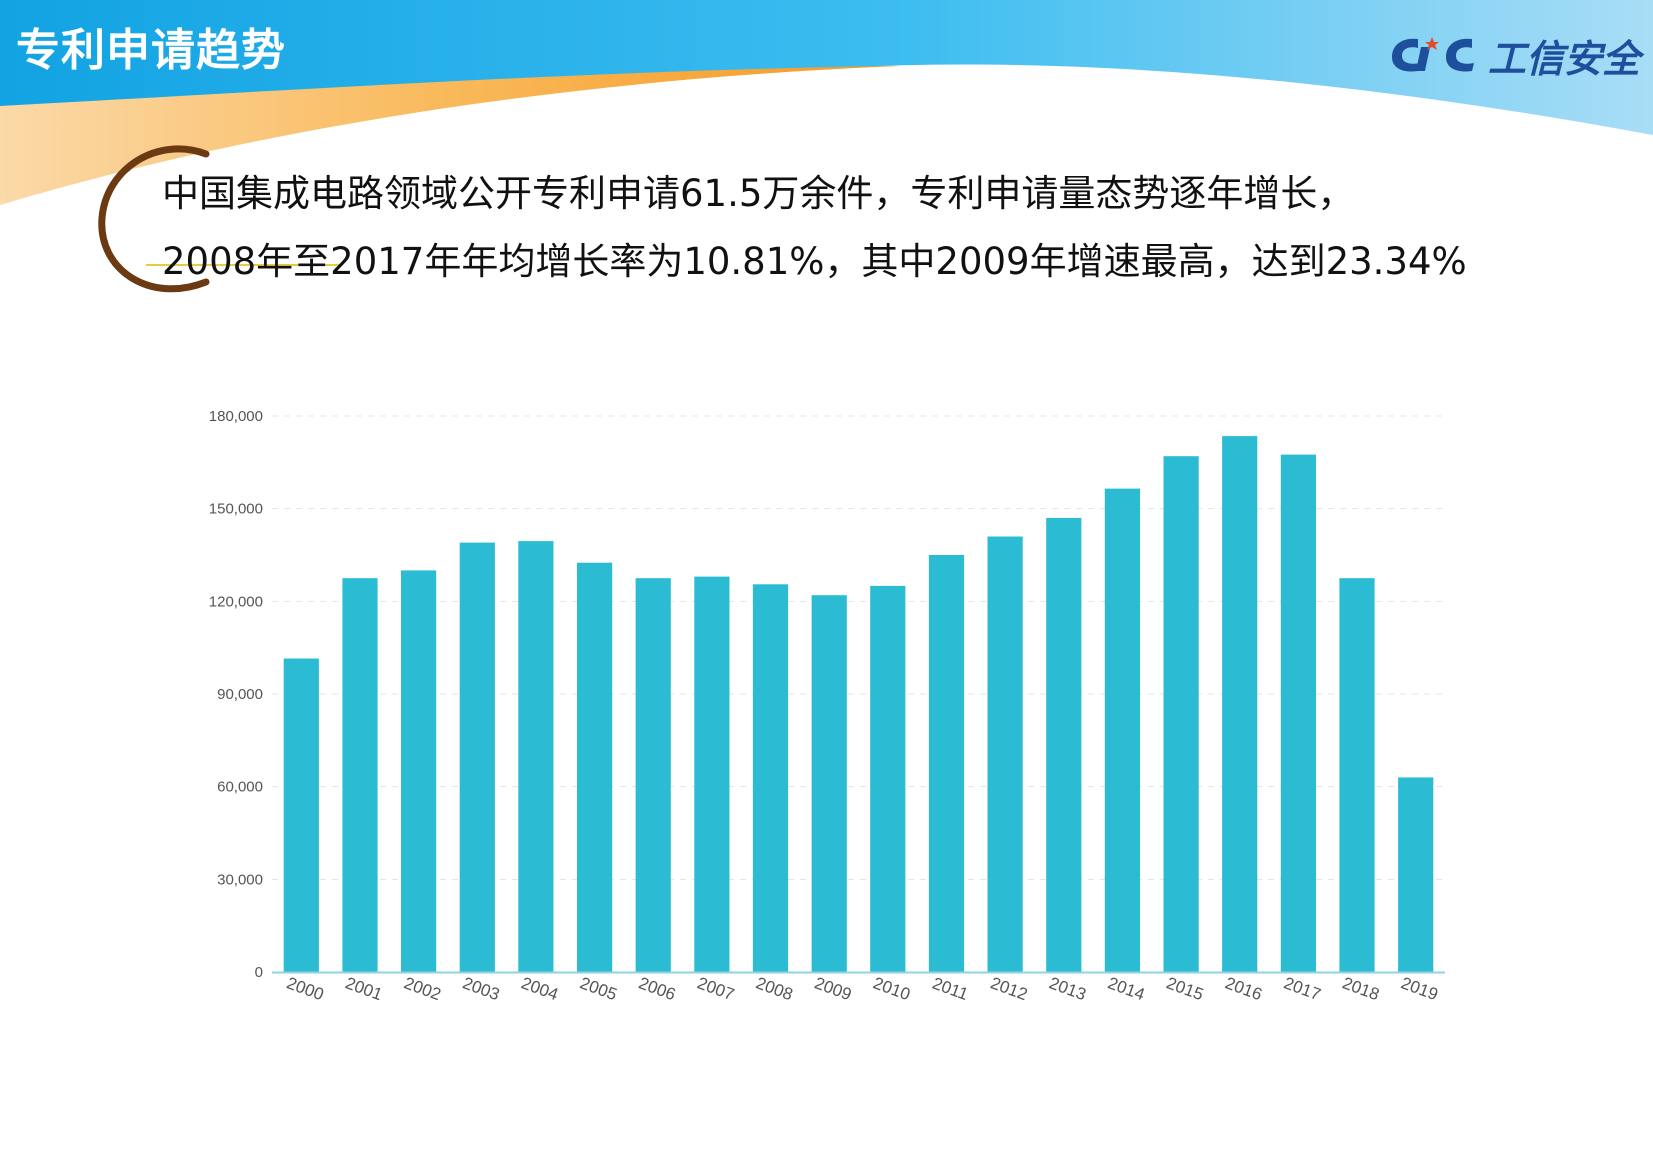 The width and height of the screenshot is (1653, 1168). Describe the element at coordinates (259, 972) in the screenshot. I see `y-tick-label: 0` at that location.